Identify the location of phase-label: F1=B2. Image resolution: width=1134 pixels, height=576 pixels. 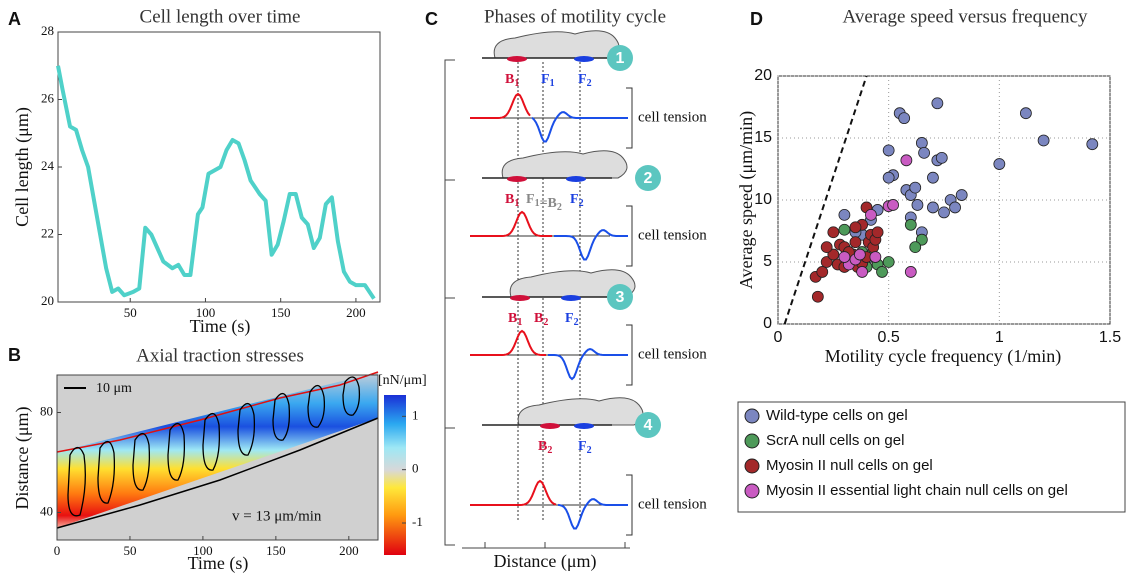
(544, 202).